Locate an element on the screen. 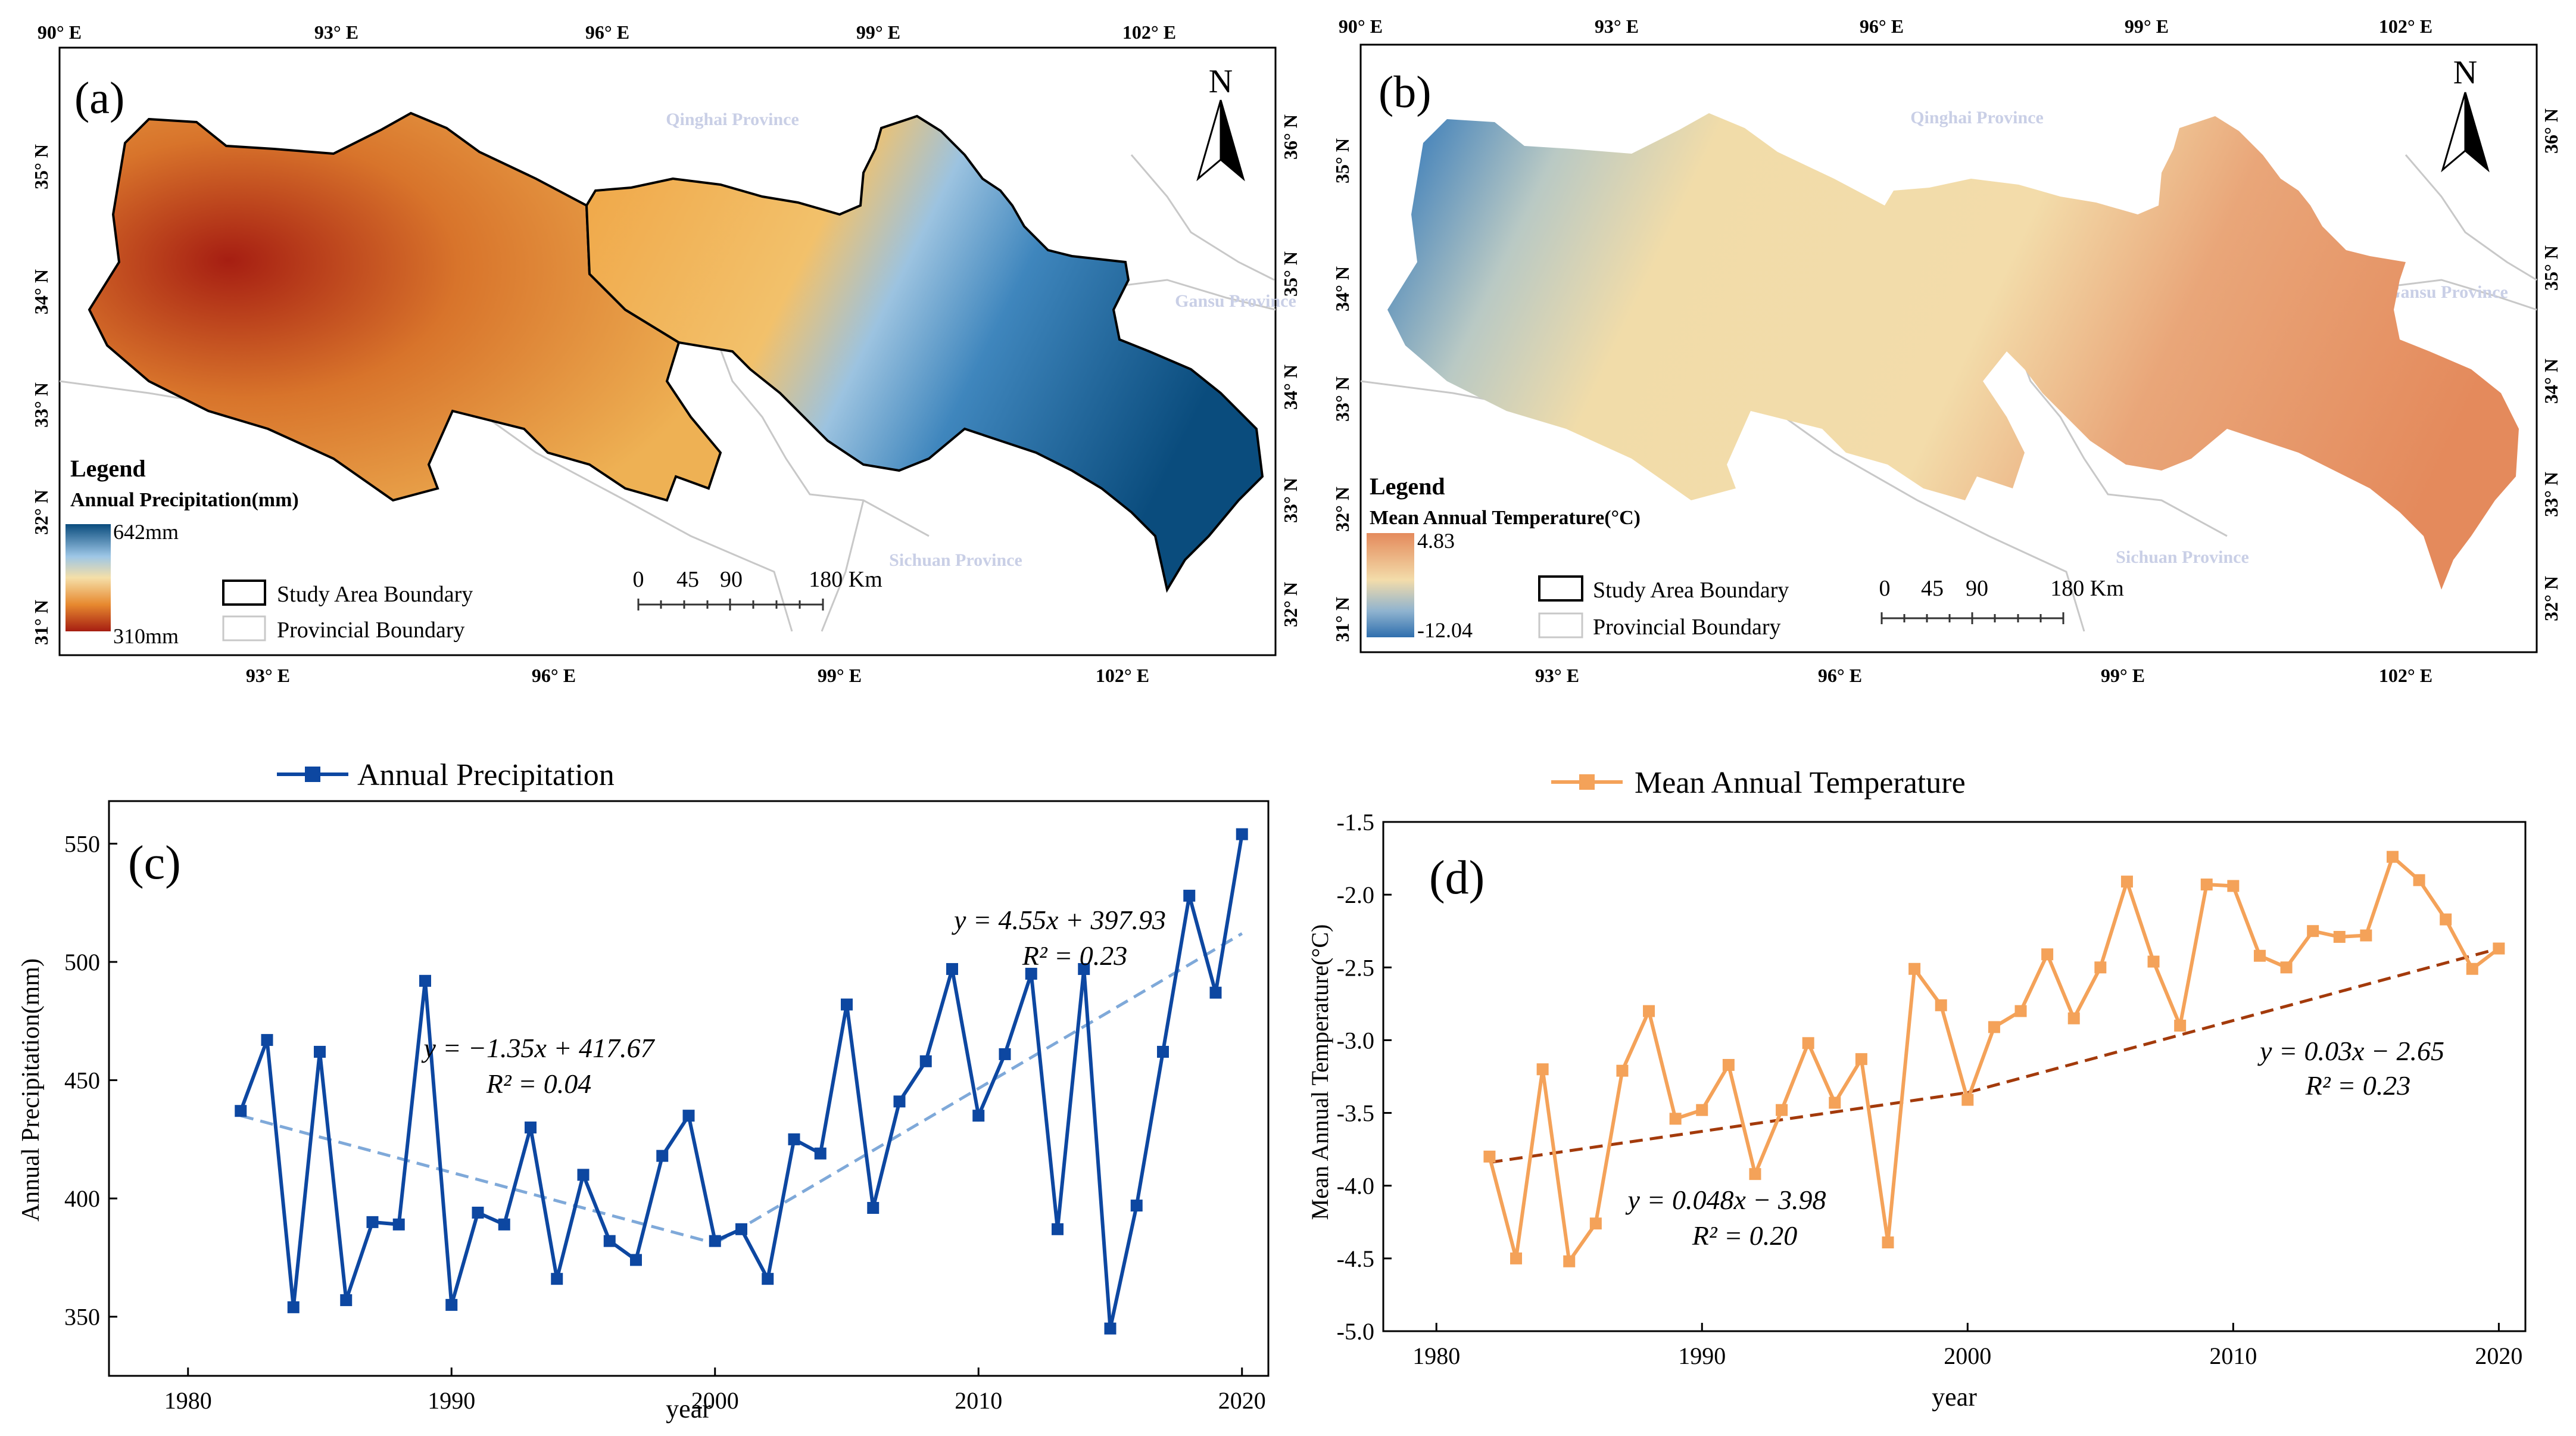 Image resolution: width=2576 pixels, height=1436 pixels. chart-d-r2: R² = 0.20 is located at coordinates (1744, 1235).